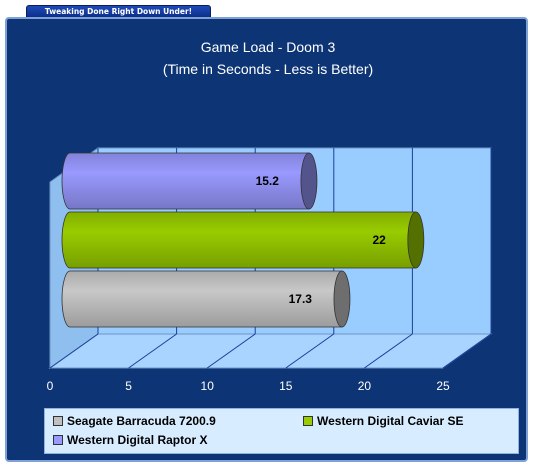 This screenshot has height=470, width=537. What do you see at coordinates (308, 421) in the screenshot?
I see `legend-swatch-caviar` at bounding box center [308, 421].